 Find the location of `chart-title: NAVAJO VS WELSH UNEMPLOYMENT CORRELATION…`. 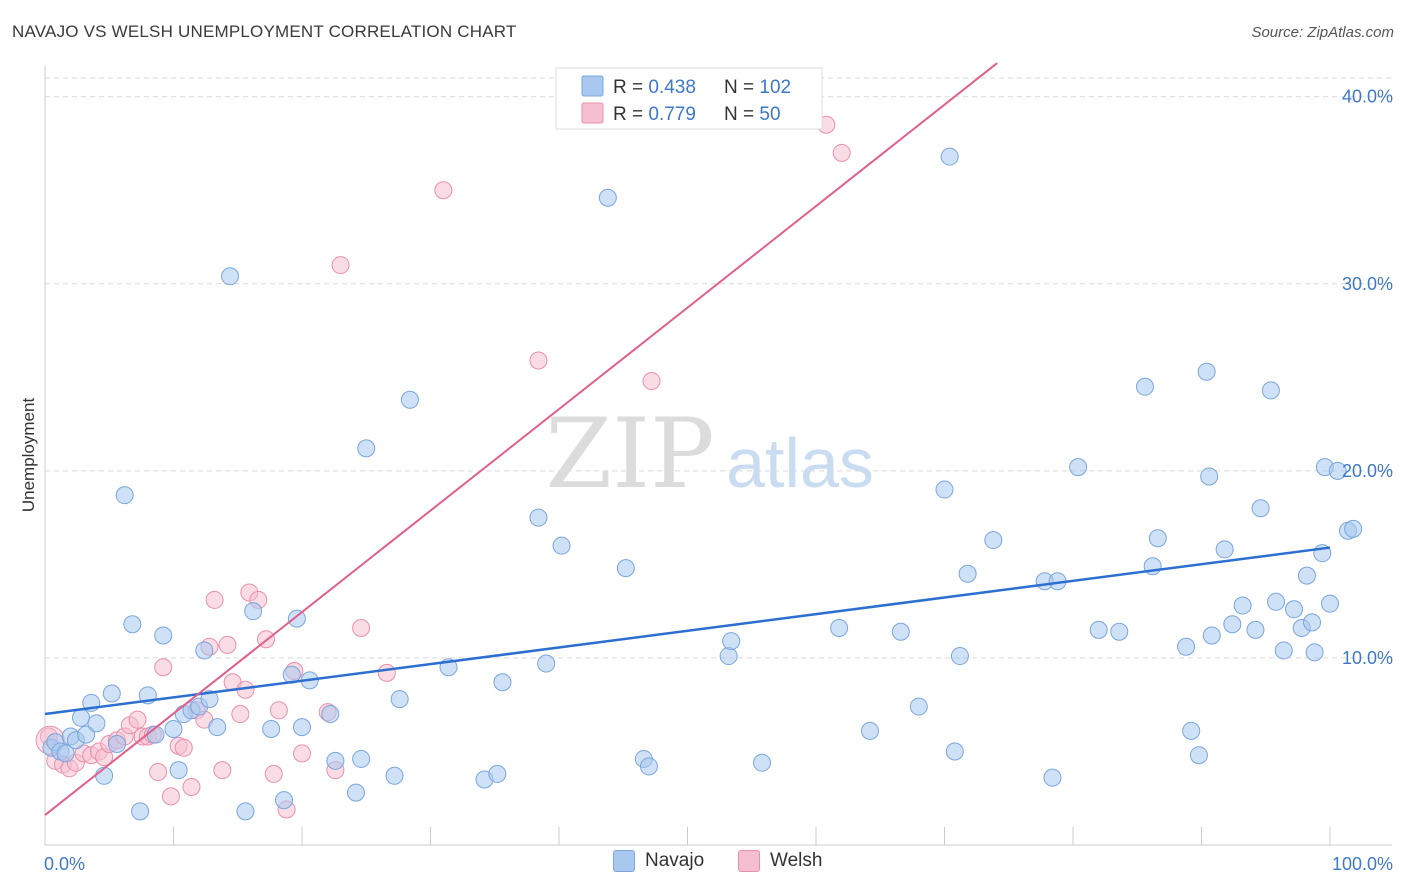

chart-title: NAVAJO VS WELSH UNEMPLOYMENT CORRELATION… is located at coordinates (264, 31).